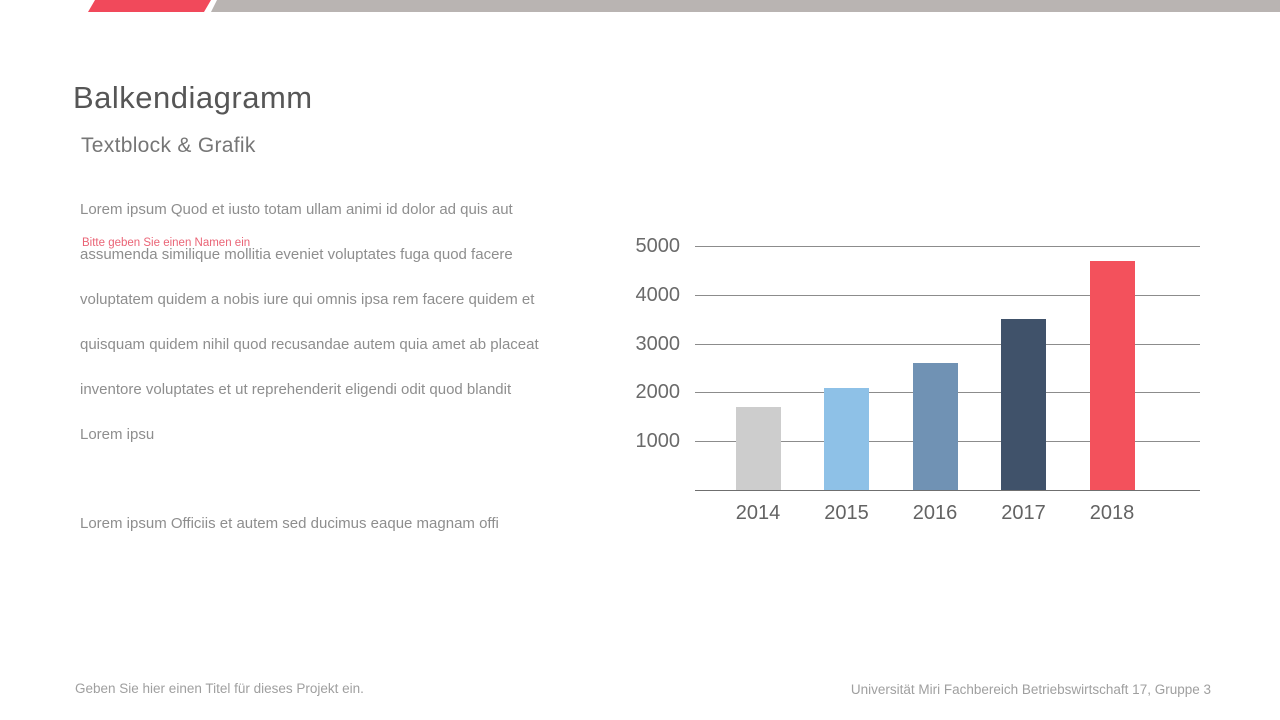  I want to click on y-tick-label: 5000, so click(658, 246).